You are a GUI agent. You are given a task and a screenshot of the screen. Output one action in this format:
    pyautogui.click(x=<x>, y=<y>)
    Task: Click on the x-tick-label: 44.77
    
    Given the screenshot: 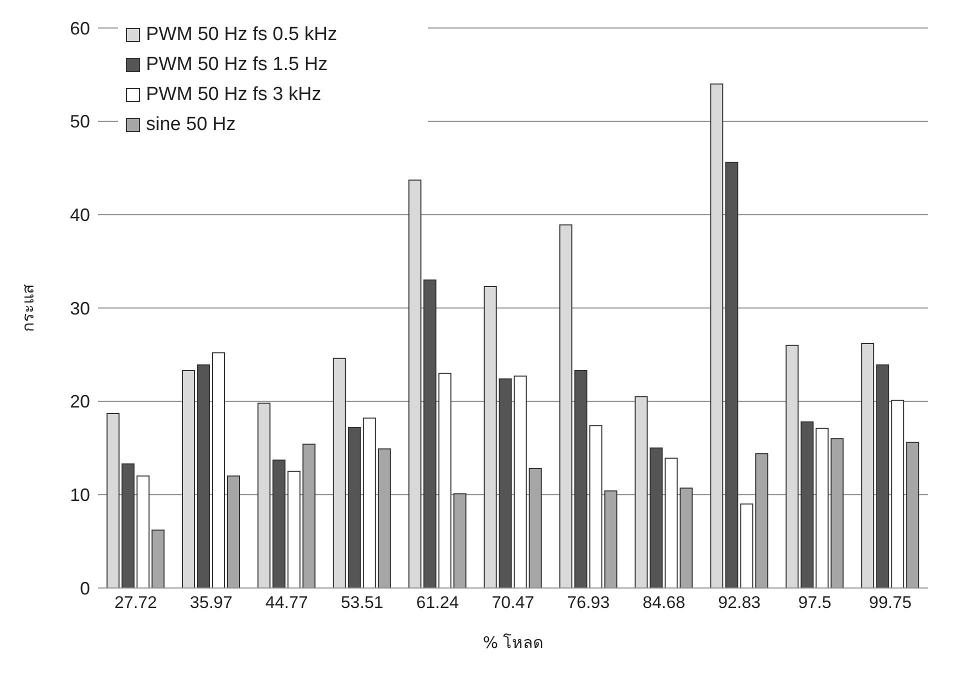 What is the action you would take?
    pyautogui.click(x=286, y=602)
    